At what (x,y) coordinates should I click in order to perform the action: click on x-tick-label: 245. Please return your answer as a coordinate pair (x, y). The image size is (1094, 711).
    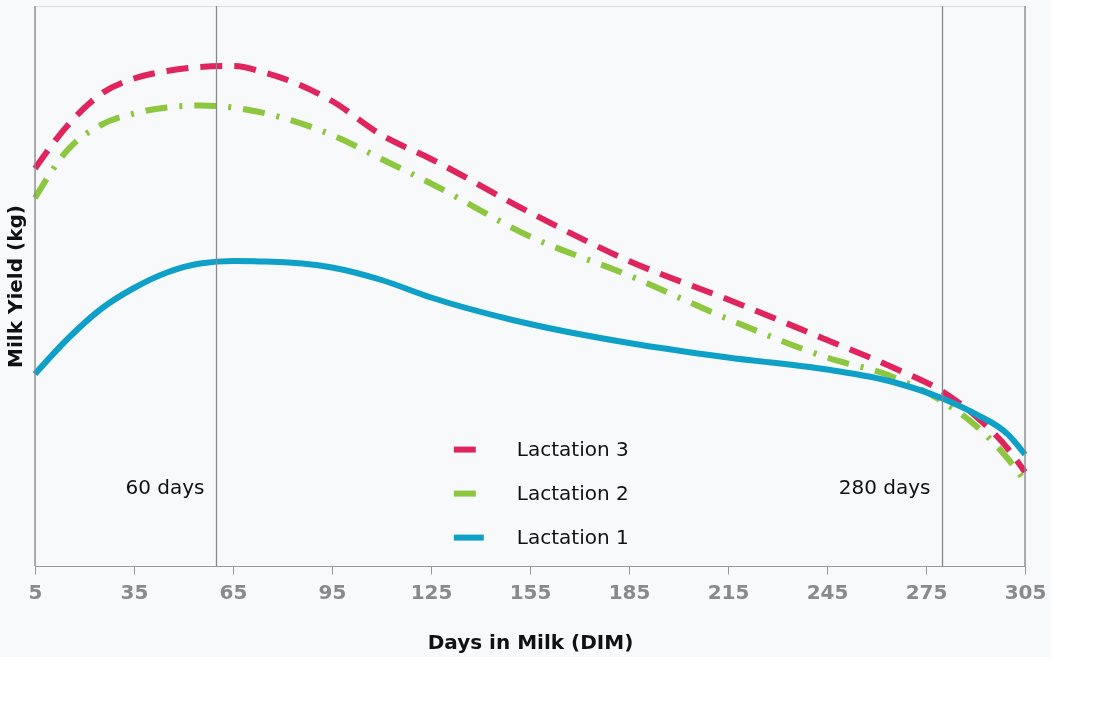
    Looking at the image, I should click on (827, 591).